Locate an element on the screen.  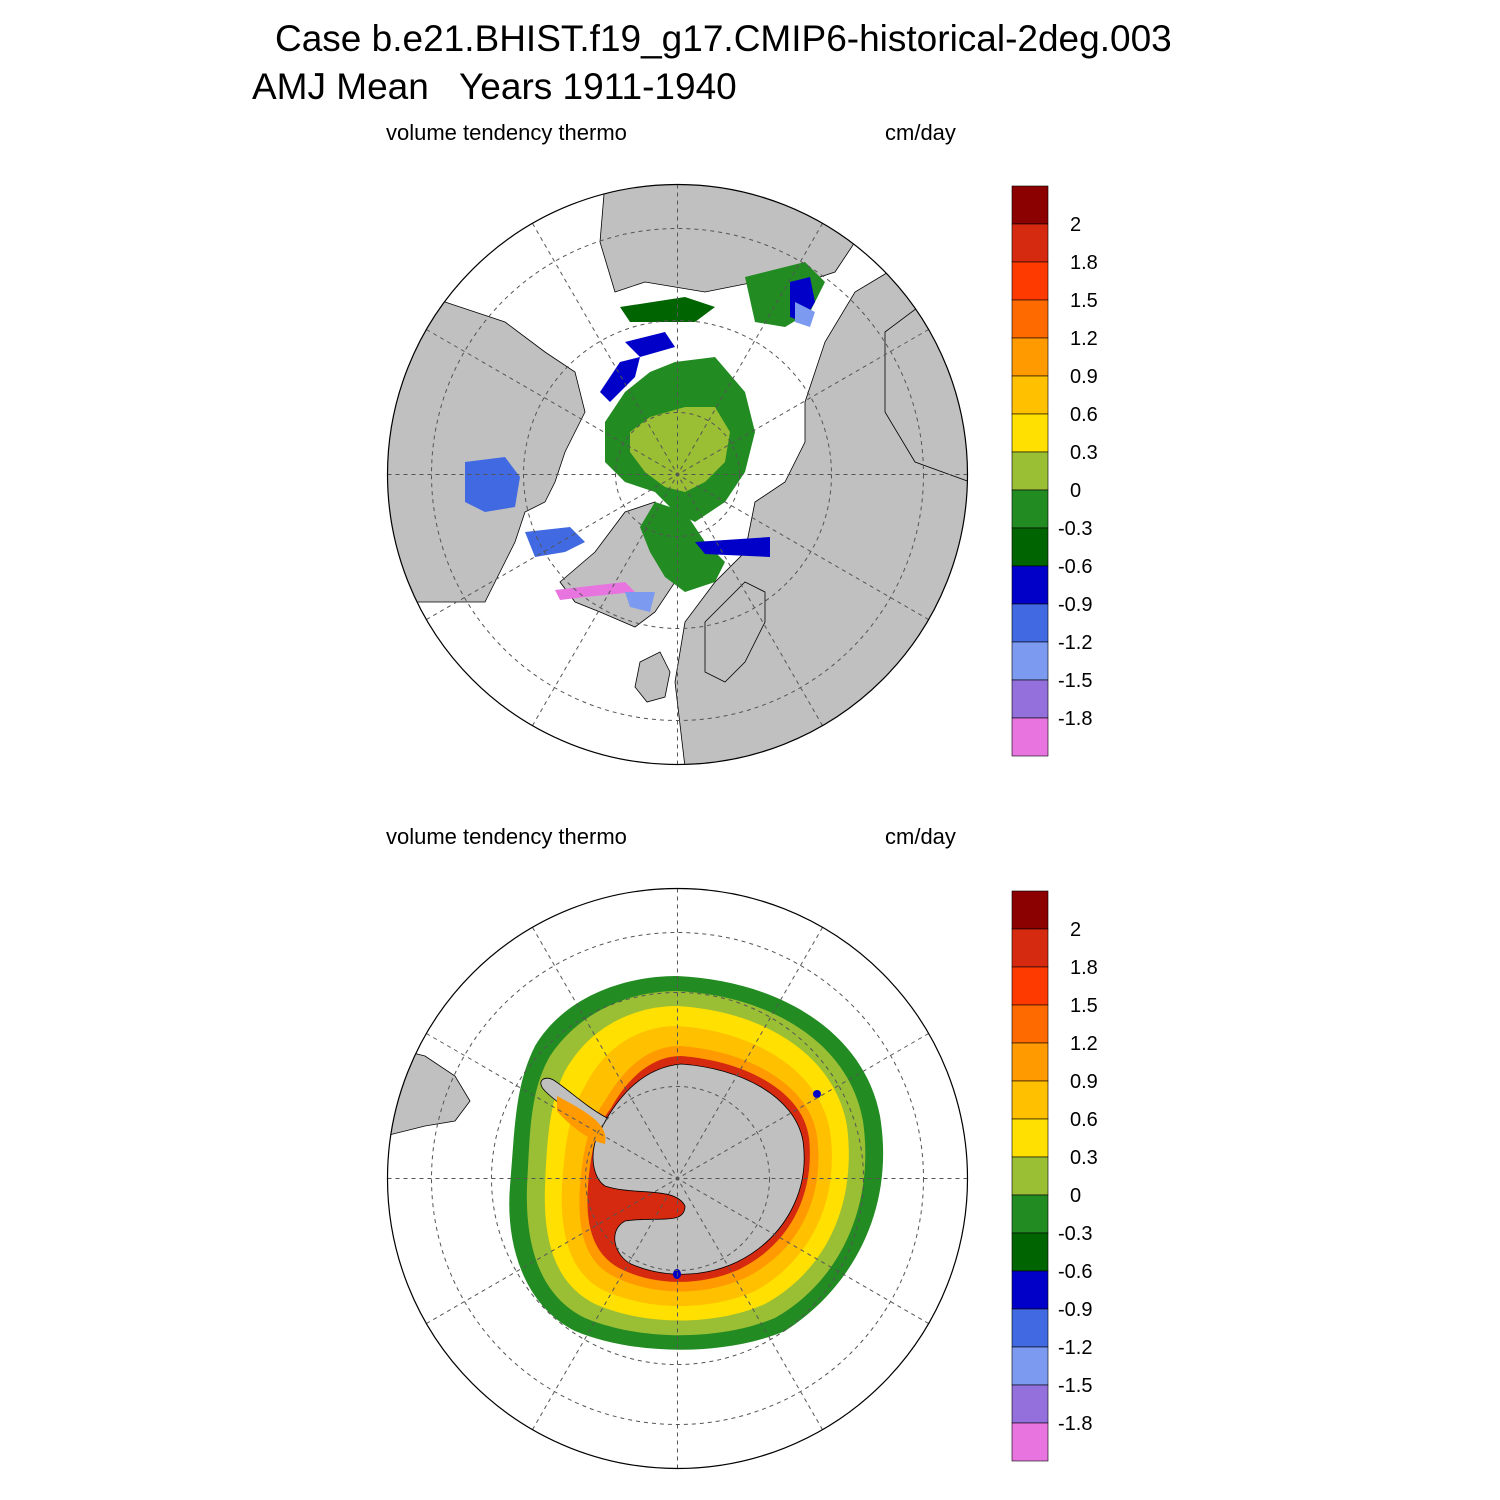
land-antarctica is located at coordinates (698, 1169).